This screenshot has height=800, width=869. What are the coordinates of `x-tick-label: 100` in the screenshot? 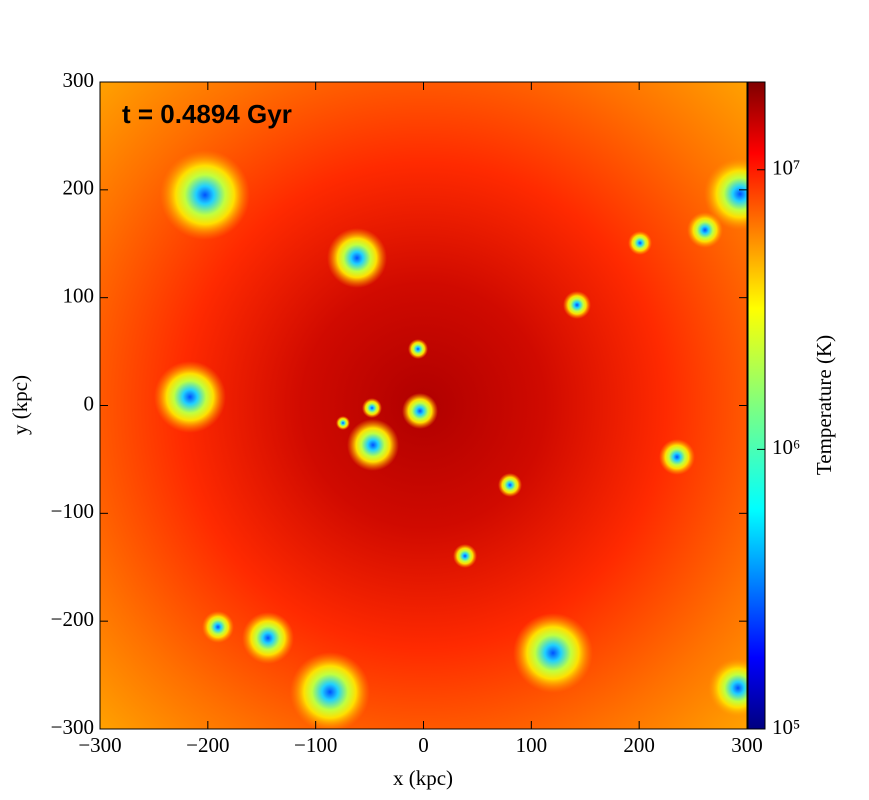 It's located at (532, 745).